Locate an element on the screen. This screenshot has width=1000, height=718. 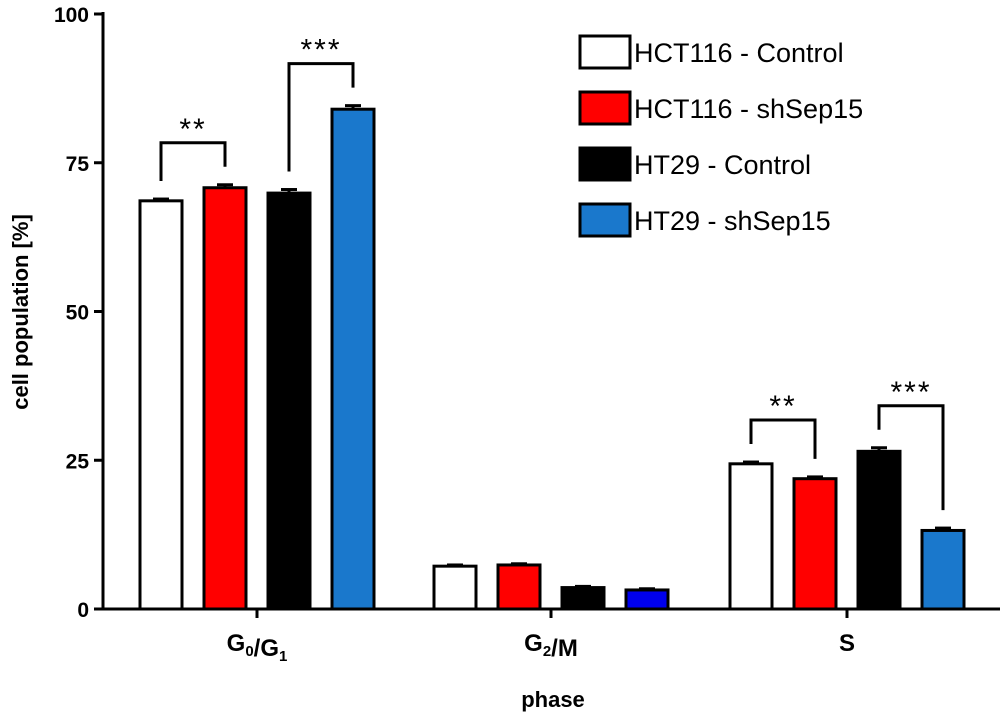
x-tick-label: G2/M is located at coordinates (551, 646).